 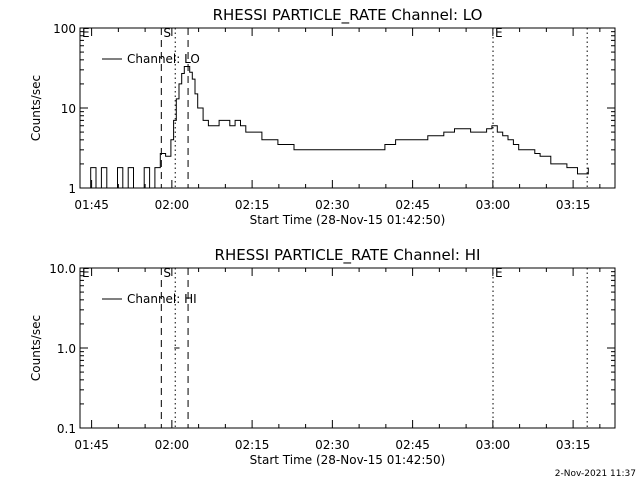 I want to click on y-tick-label: 1, so click(x=72, y=189).